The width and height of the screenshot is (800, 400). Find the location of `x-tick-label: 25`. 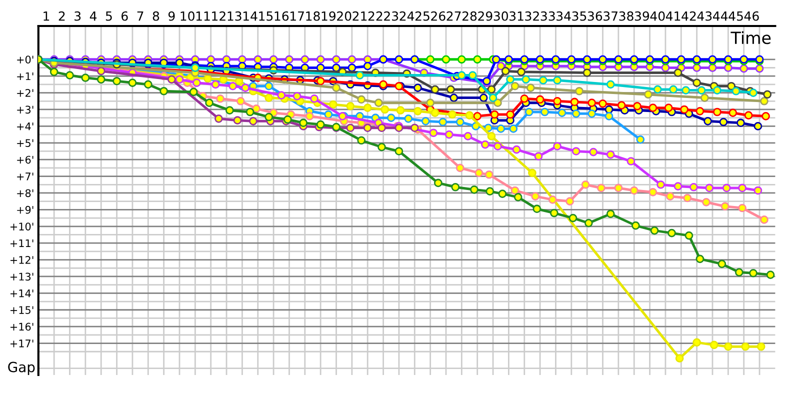

x-tick-label: 25 is located at coordinates (422, 16).